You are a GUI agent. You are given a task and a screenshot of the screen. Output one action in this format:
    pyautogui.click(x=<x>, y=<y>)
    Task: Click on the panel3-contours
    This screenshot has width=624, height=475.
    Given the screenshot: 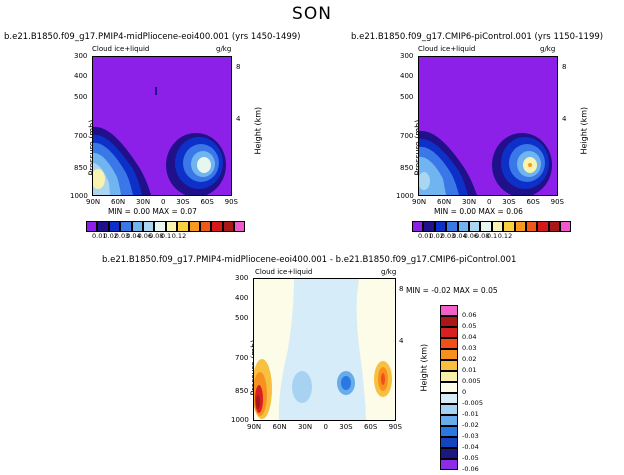 What is the action you would take?
    pyautogui.click(x=324, y=349)
    